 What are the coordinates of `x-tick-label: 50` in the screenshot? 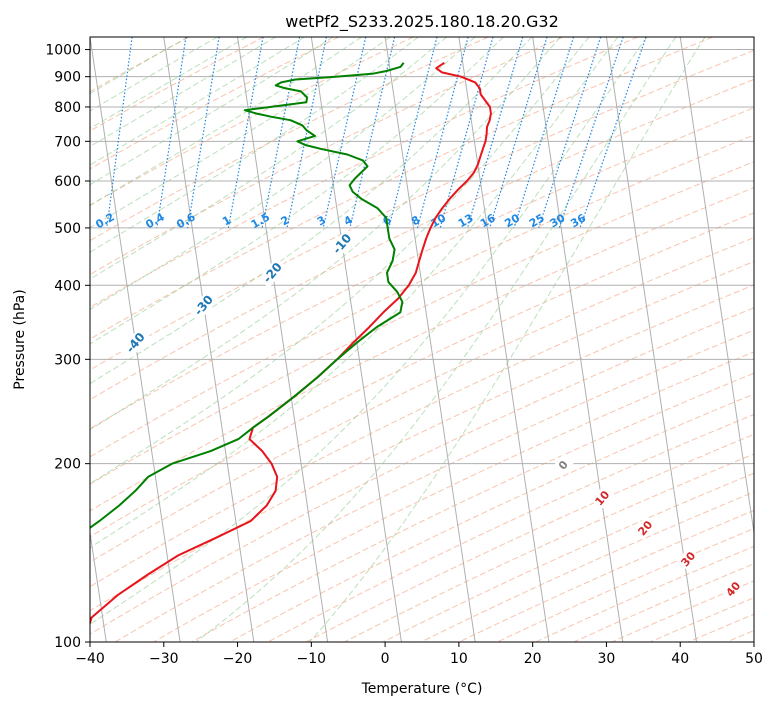 It's located at (754, 659).